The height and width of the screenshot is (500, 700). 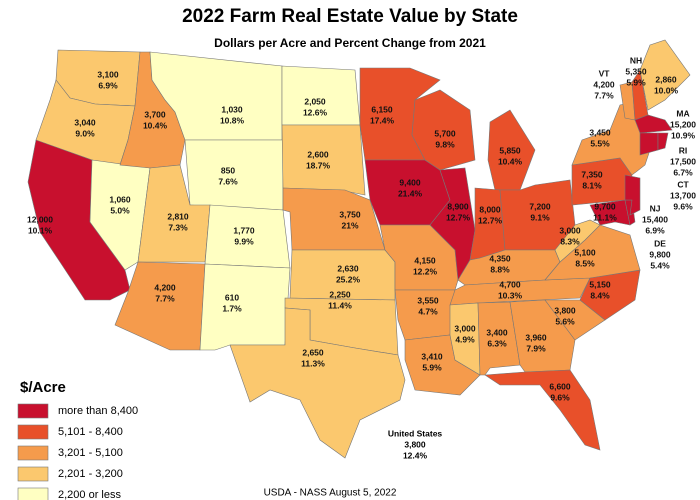 I want to click on state-change: 10.9%, so click(x=683, y=135).